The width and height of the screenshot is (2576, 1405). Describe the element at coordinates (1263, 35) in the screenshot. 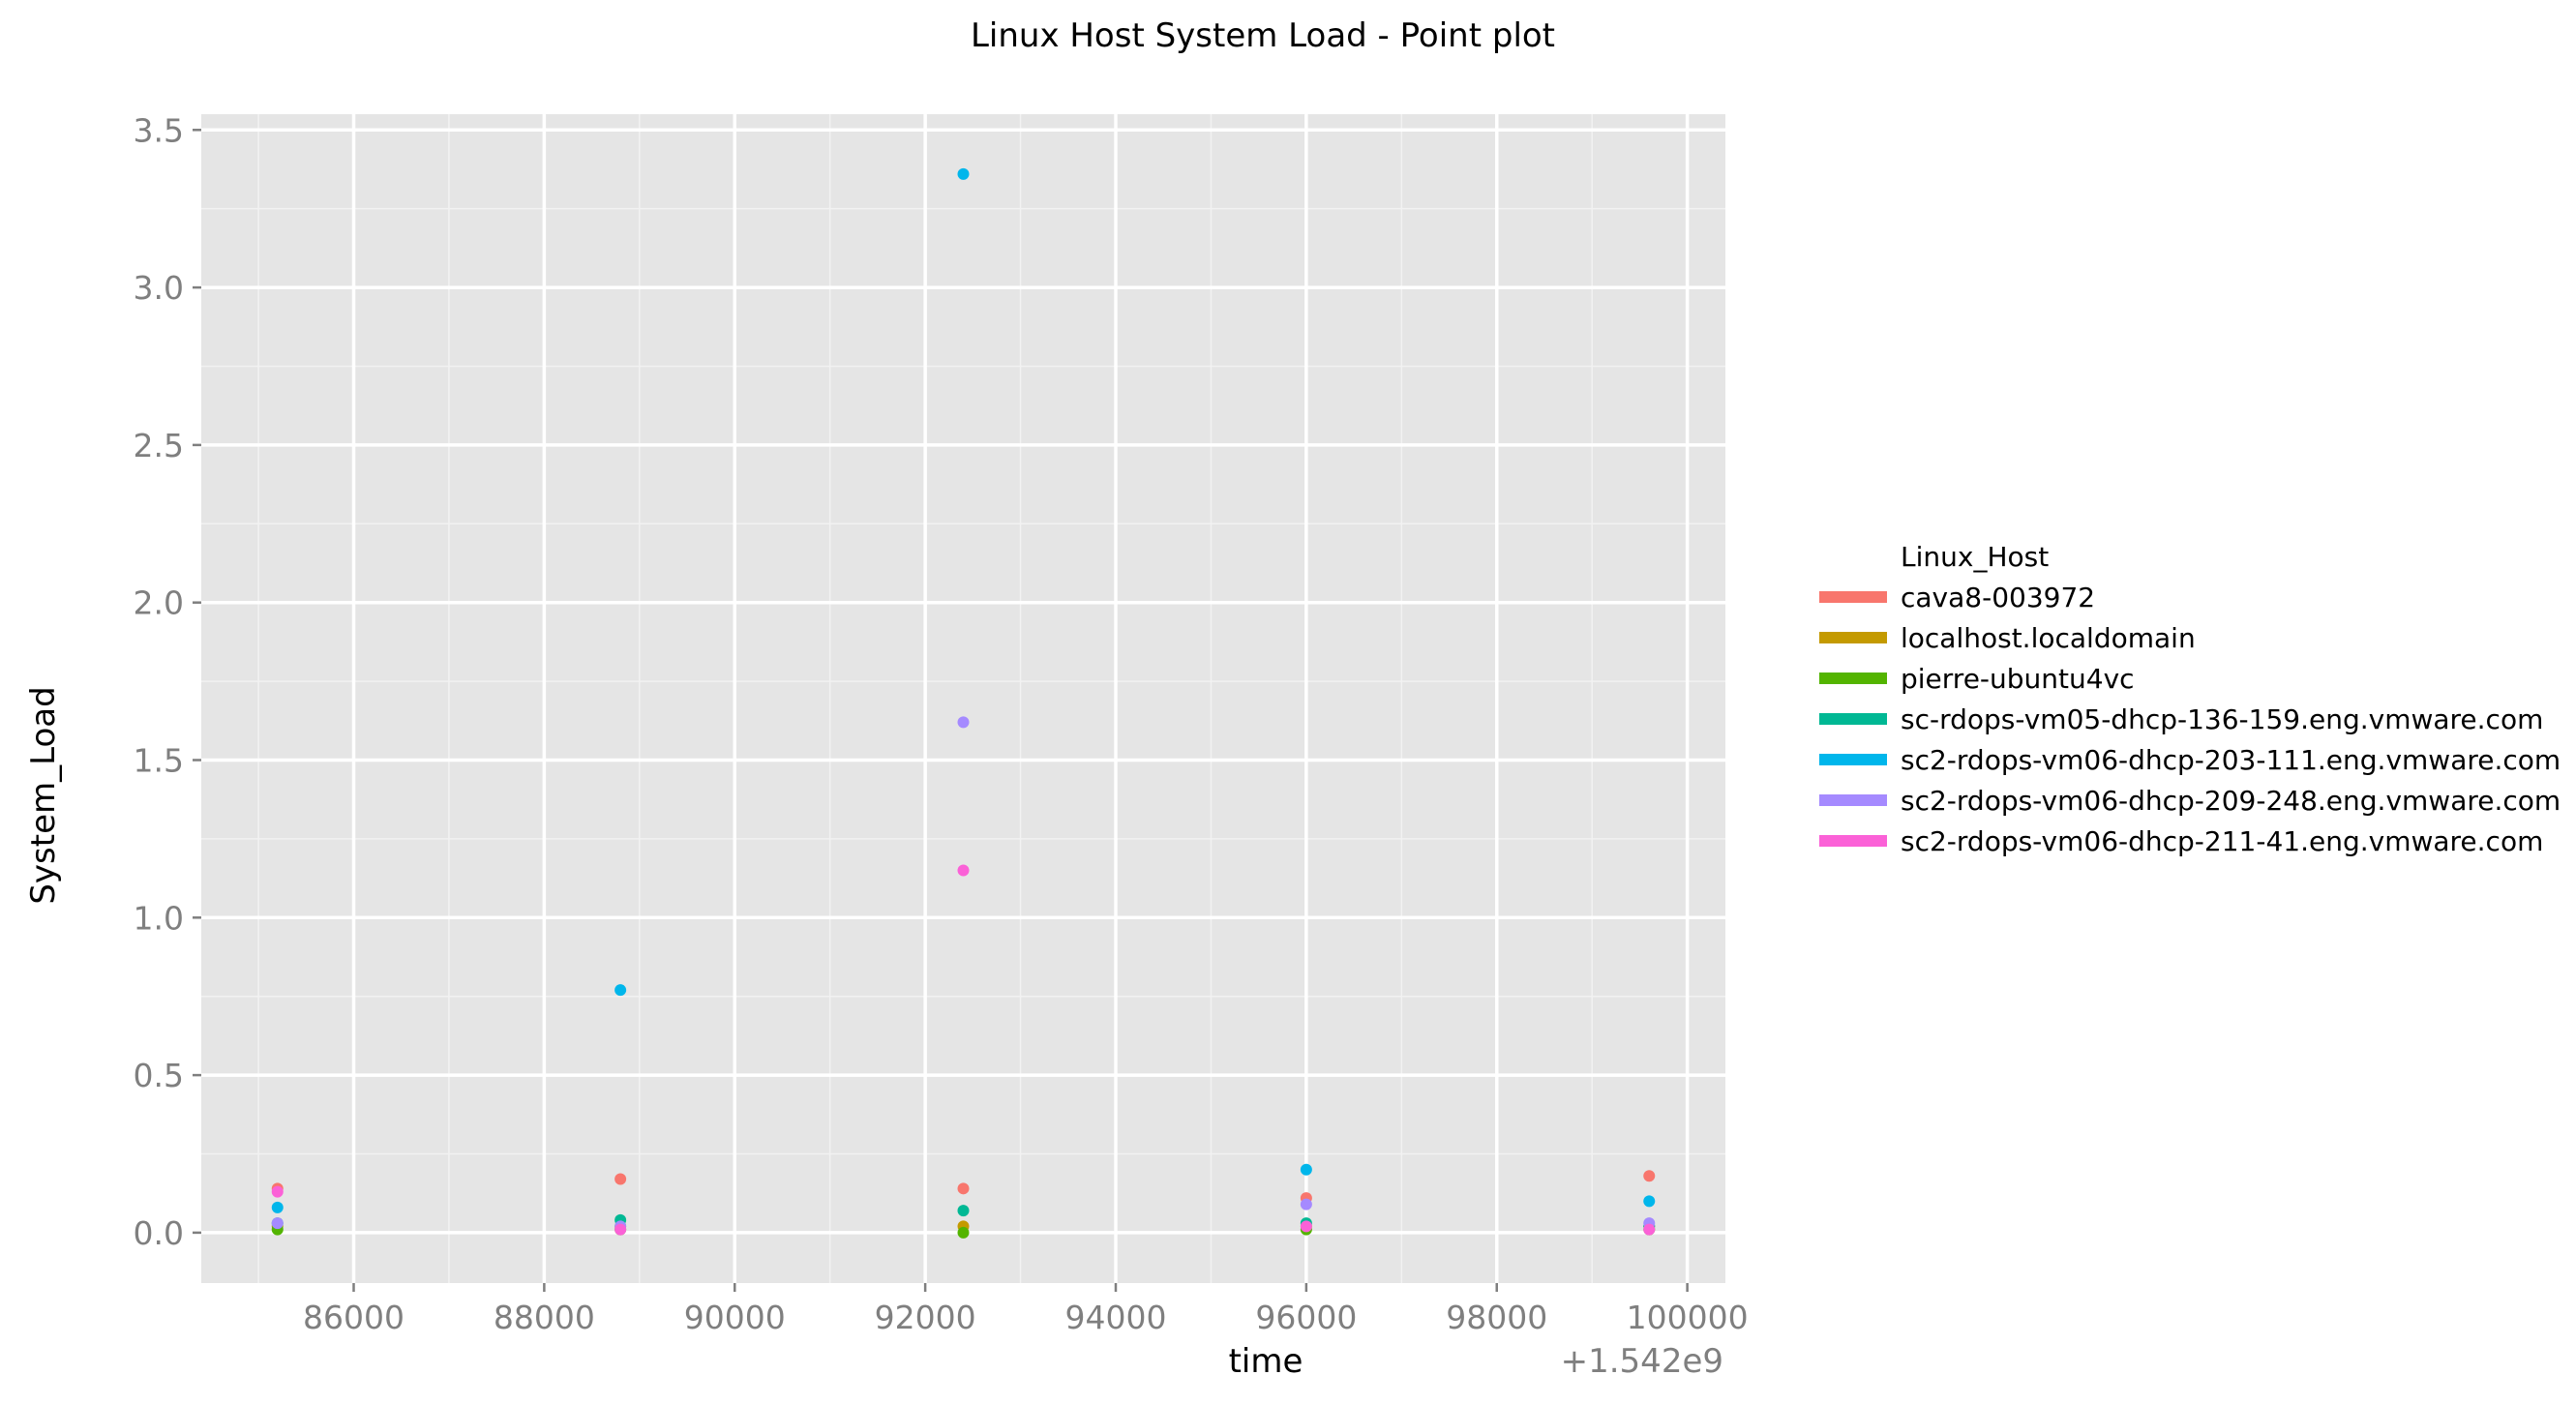

I see `chart-title: Linux Host System Load - Point plot` at that location.